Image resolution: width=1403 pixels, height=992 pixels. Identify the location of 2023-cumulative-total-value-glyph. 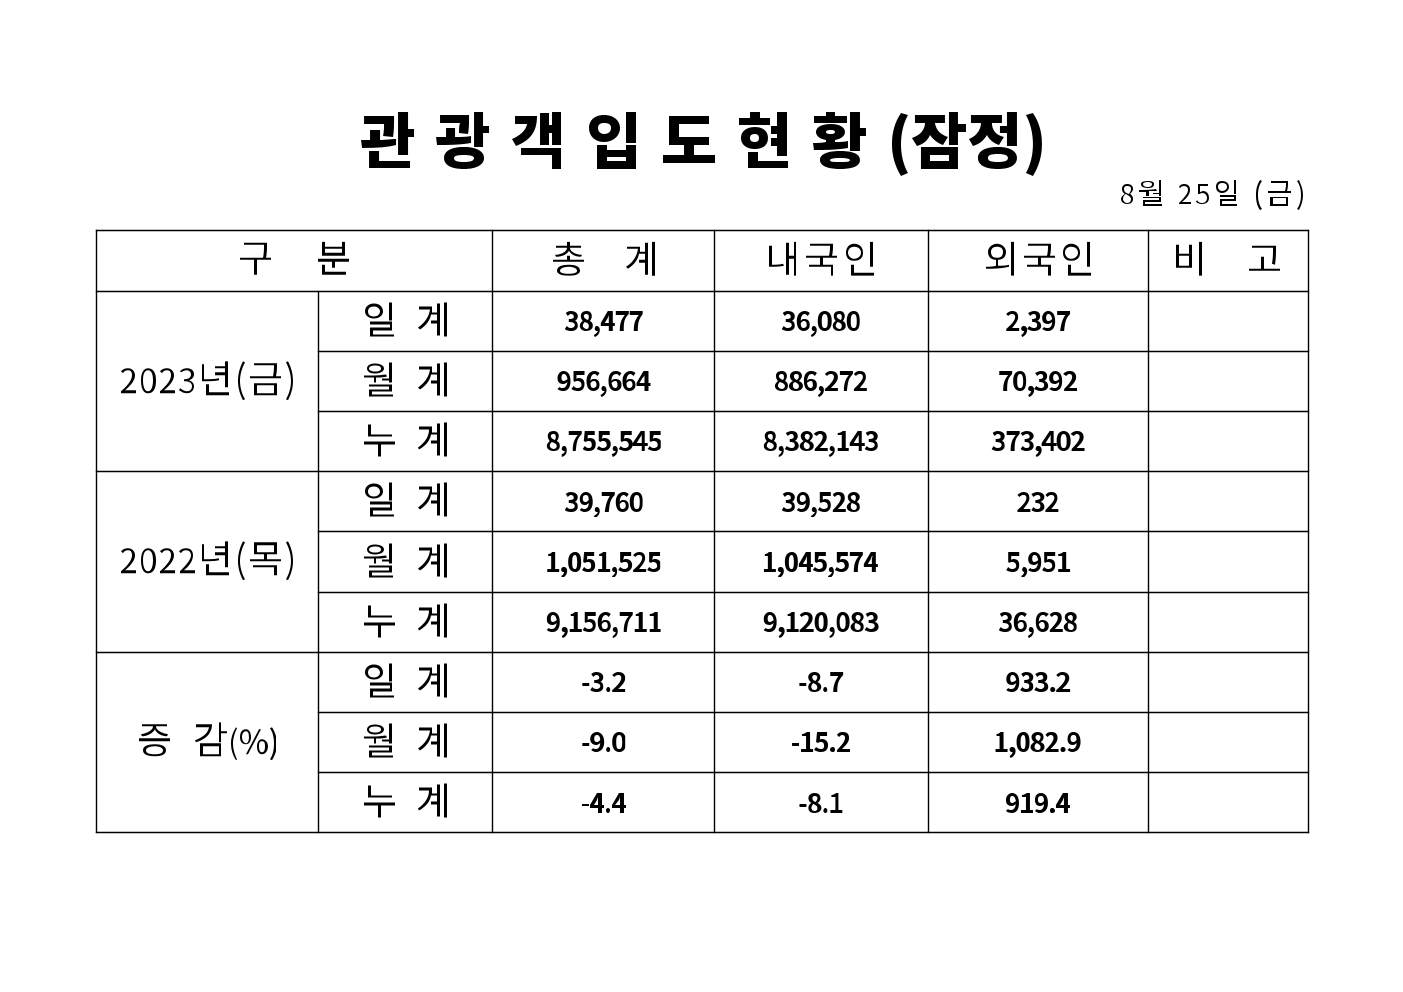
(603, 444).